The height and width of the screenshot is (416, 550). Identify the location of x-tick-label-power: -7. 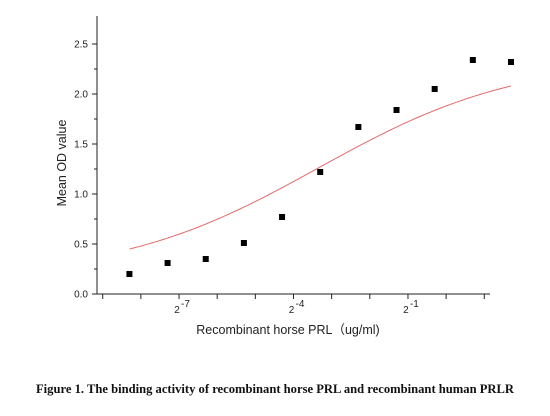
(185, 304).